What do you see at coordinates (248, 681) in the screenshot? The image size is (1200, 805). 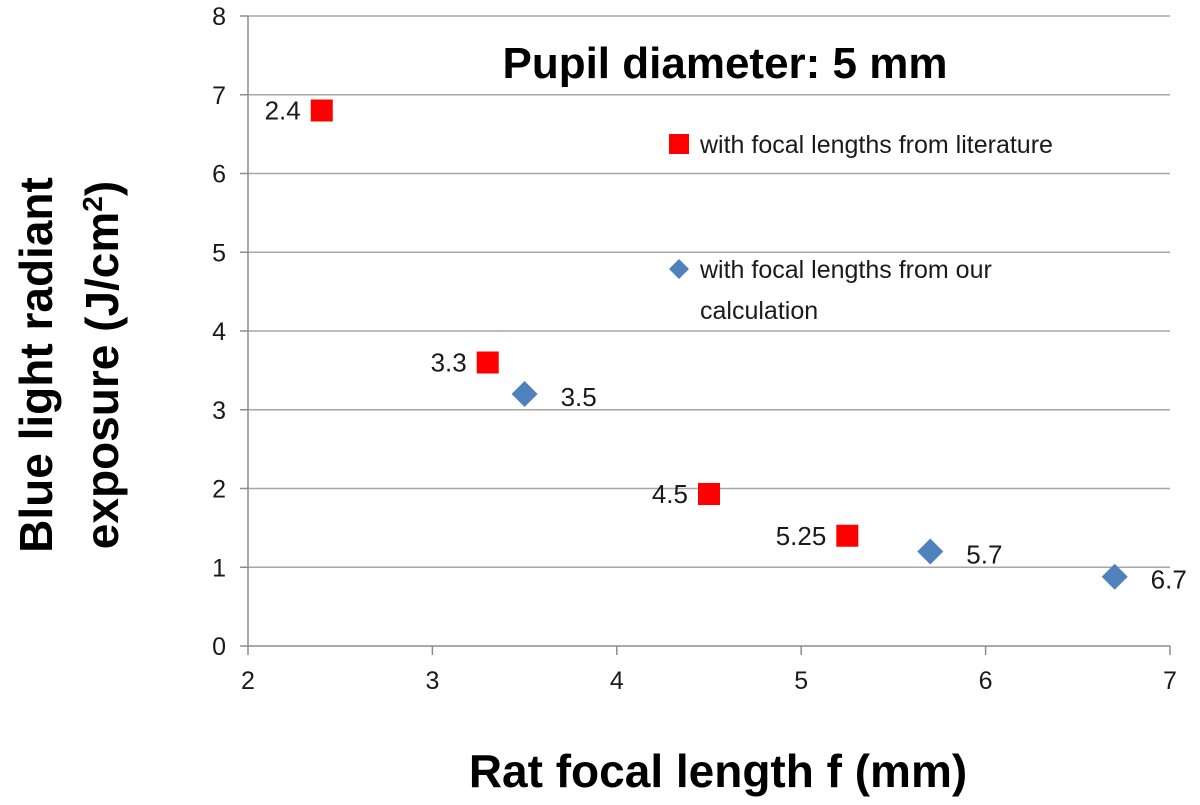 I see `x-tick-label-2: 2` at bounding box center [248, 681].